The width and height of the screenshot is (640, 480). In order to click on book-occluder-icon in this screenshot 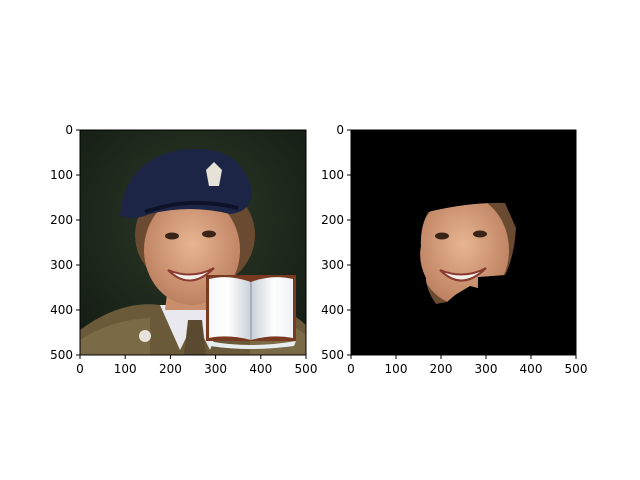, I will do `click(251, 312)`.